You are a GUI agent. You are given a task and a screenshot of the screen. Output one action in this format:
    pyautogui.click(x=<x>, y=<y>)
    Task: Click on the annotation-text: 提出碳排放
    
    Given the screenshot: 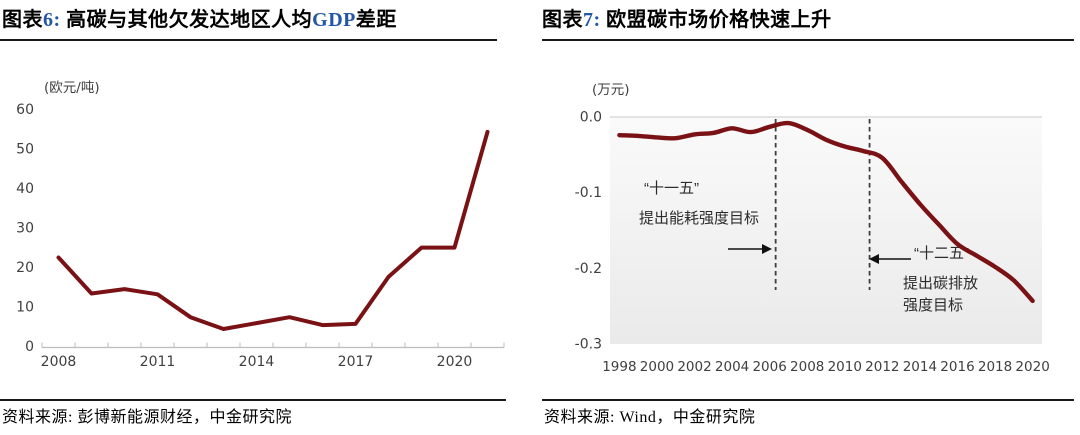 What is the action you would take?
    pyautogui.click(x=940, y=283)
    